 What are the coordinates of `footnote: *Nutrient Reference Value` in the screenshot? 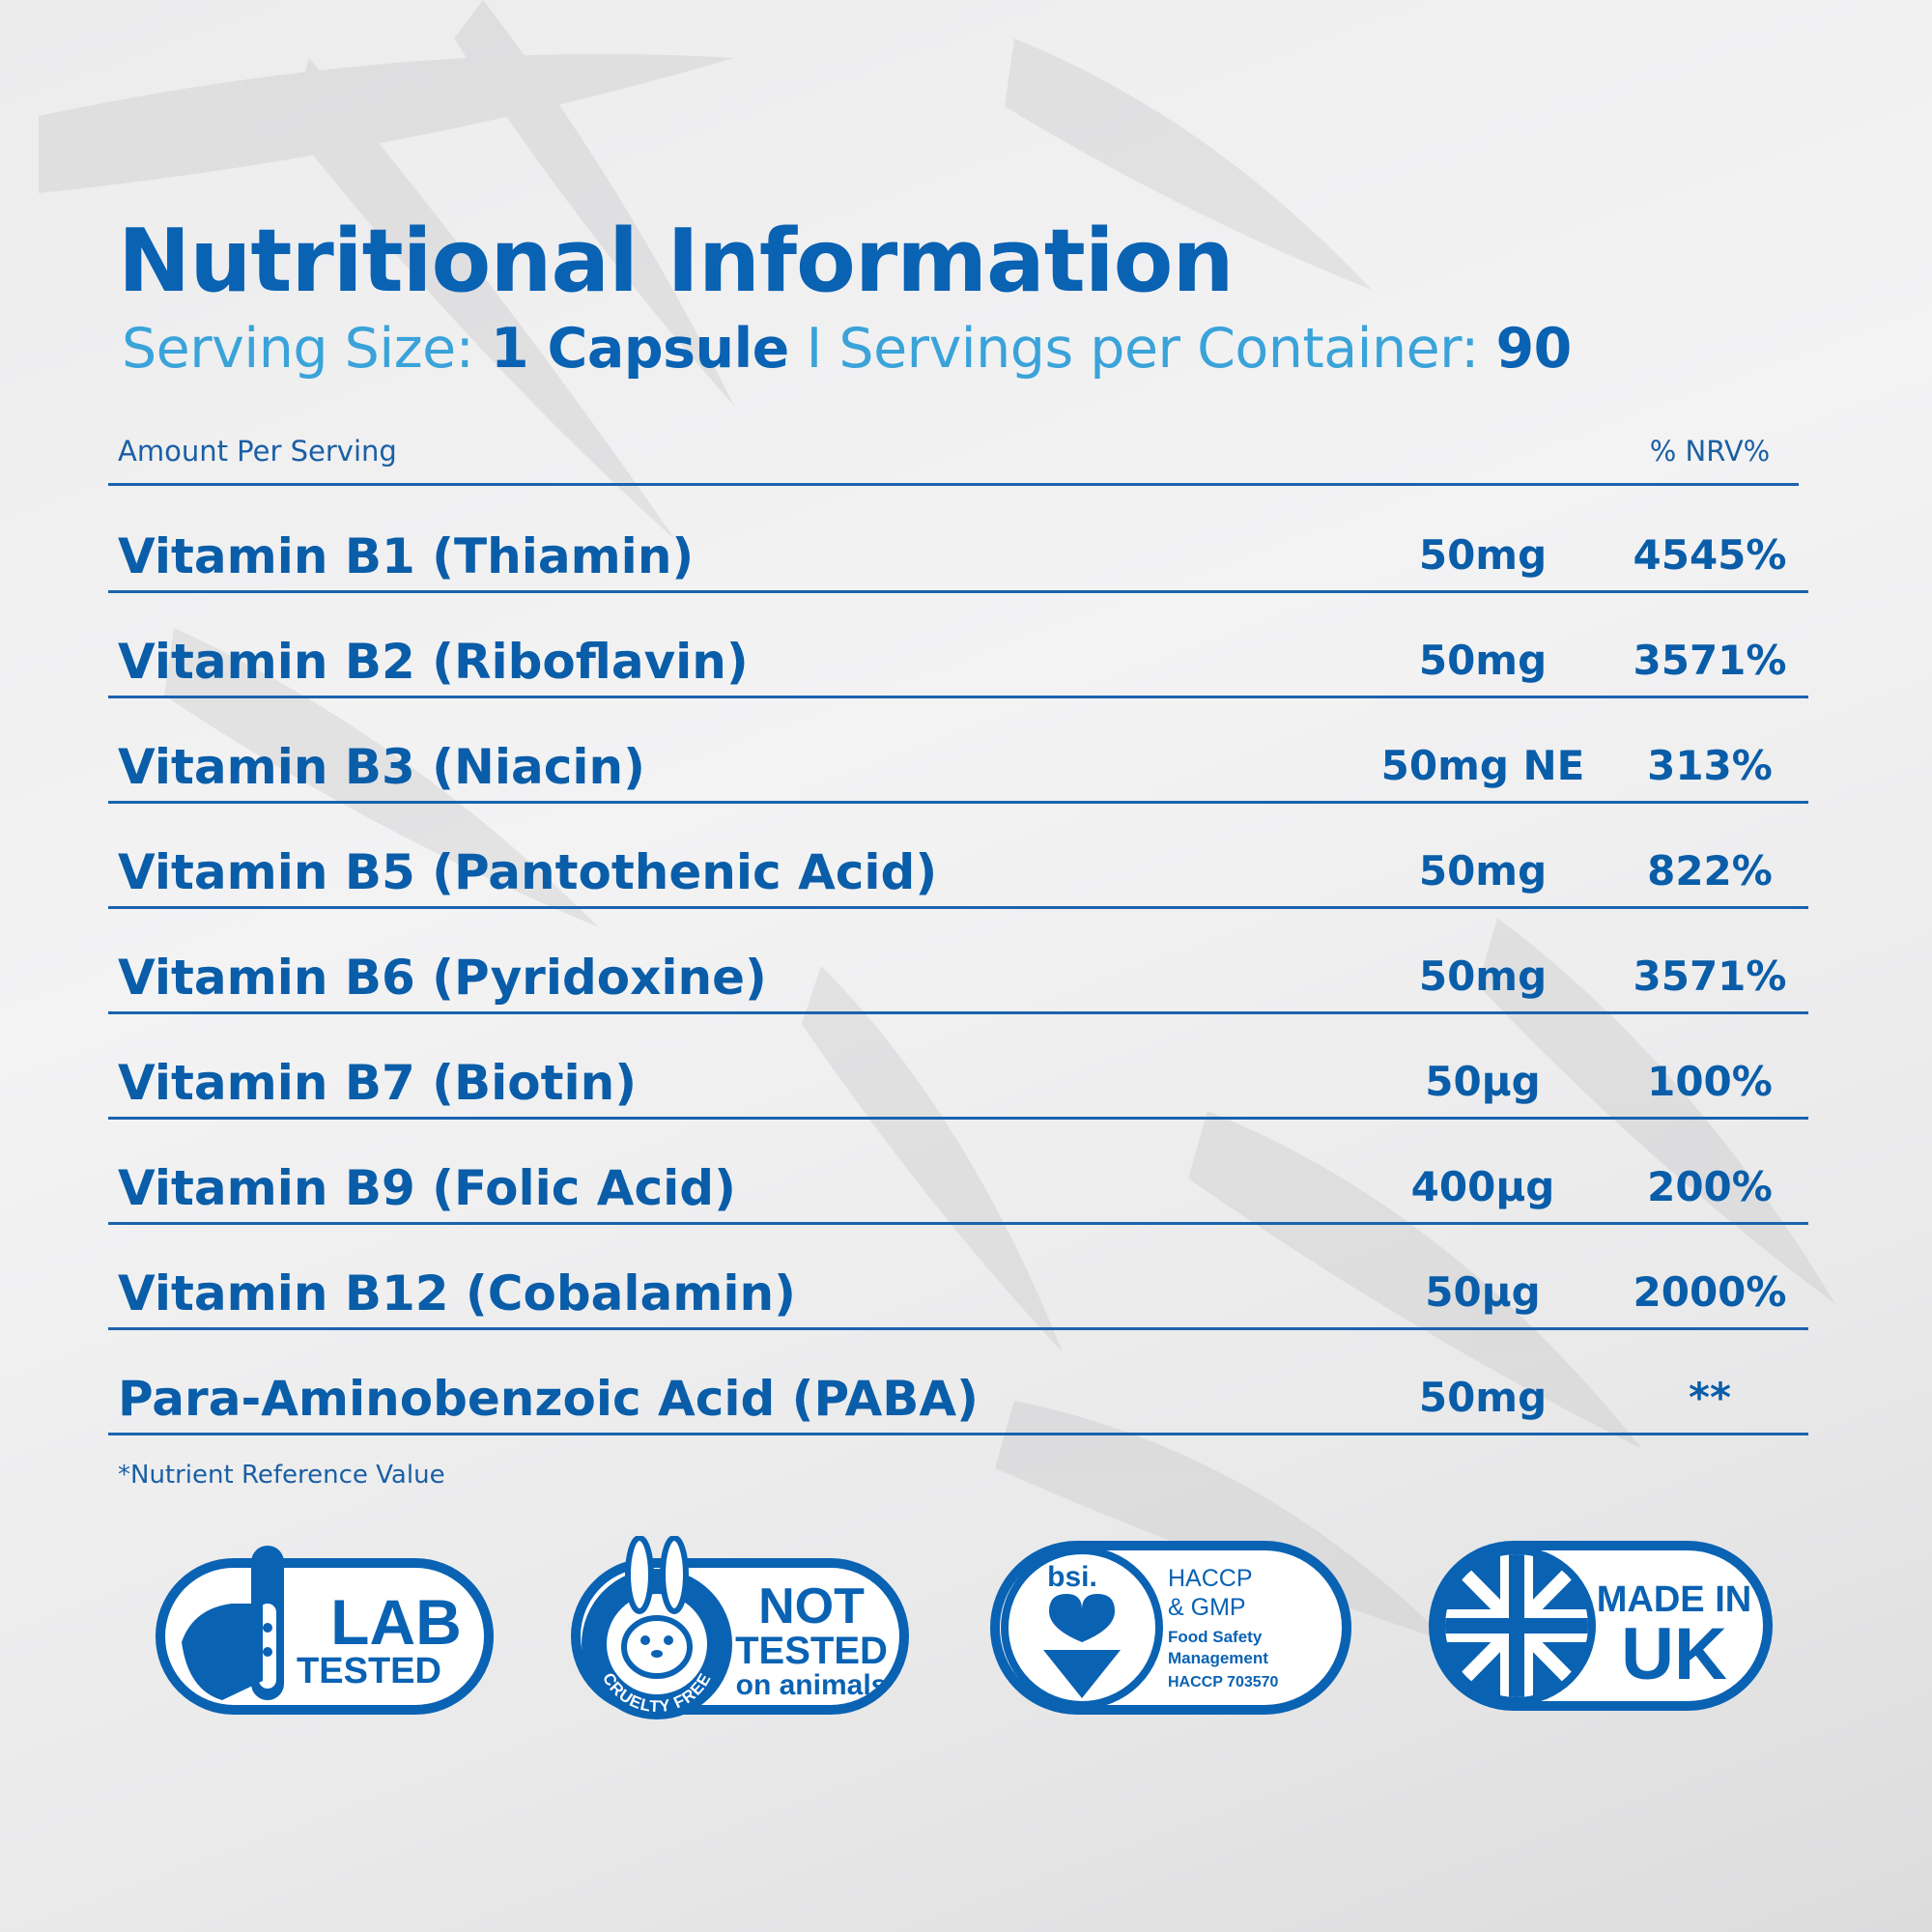 It's located at (281, 1475).